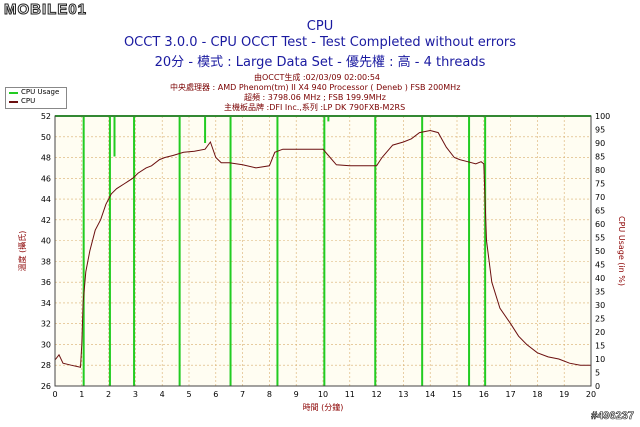 The image size is (640, 427). Describe the element at coordinates (350, 394) in the screenshot. I see `x-tick-label: 11` at that location.